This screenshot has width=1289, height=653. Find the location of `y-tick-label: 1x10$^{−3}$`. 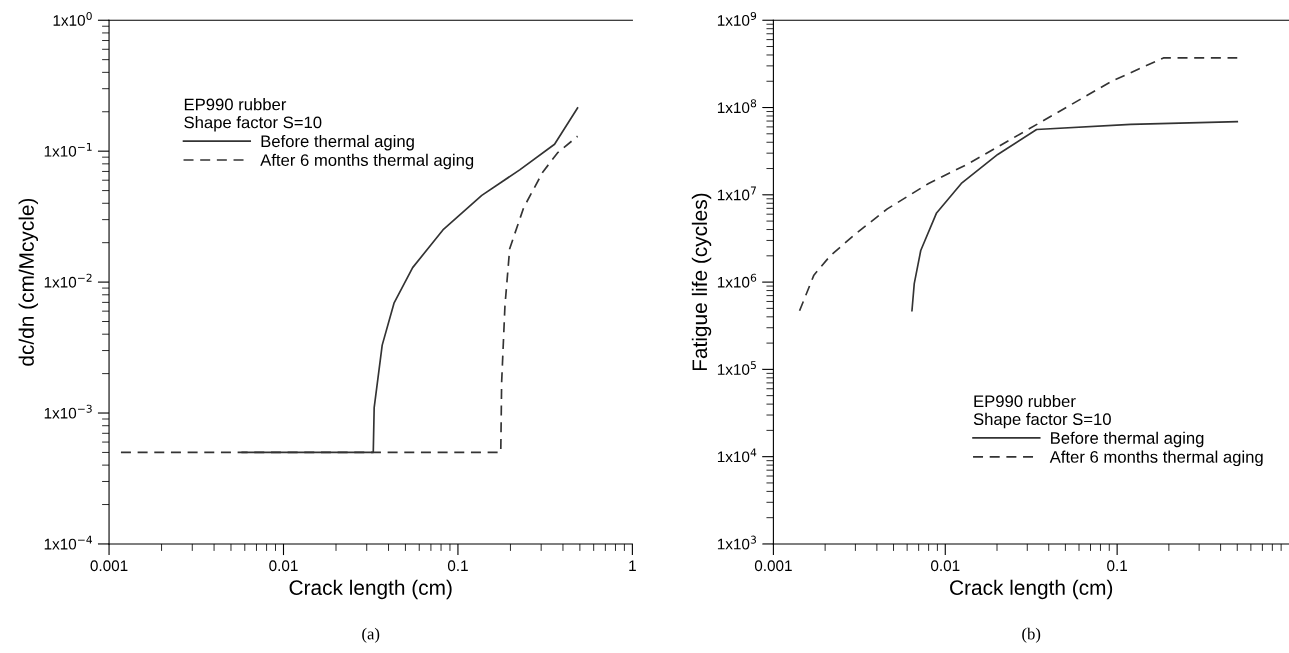

y-tick-label: 1x10$^{−3}$ is located at coordinates (68, 411).